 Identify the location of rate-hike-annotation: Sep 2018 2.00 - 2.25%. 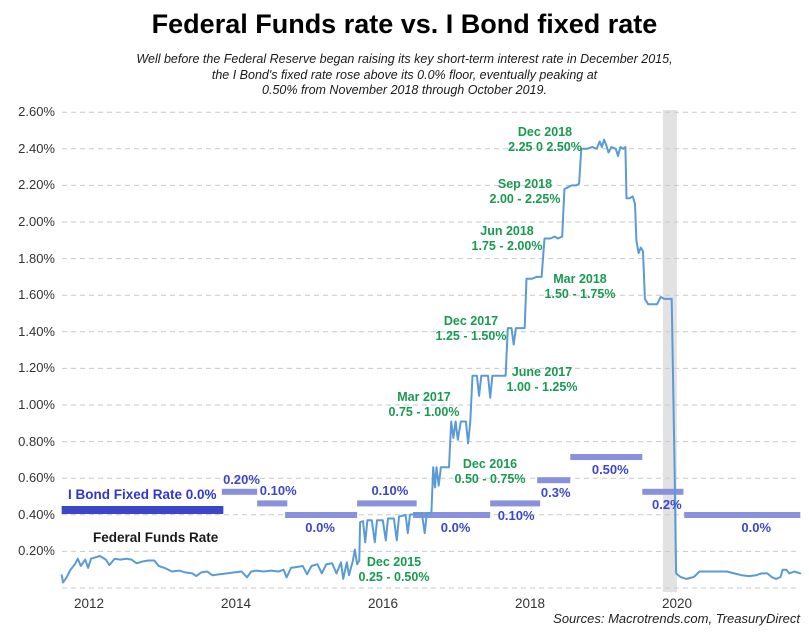
(525, 192).